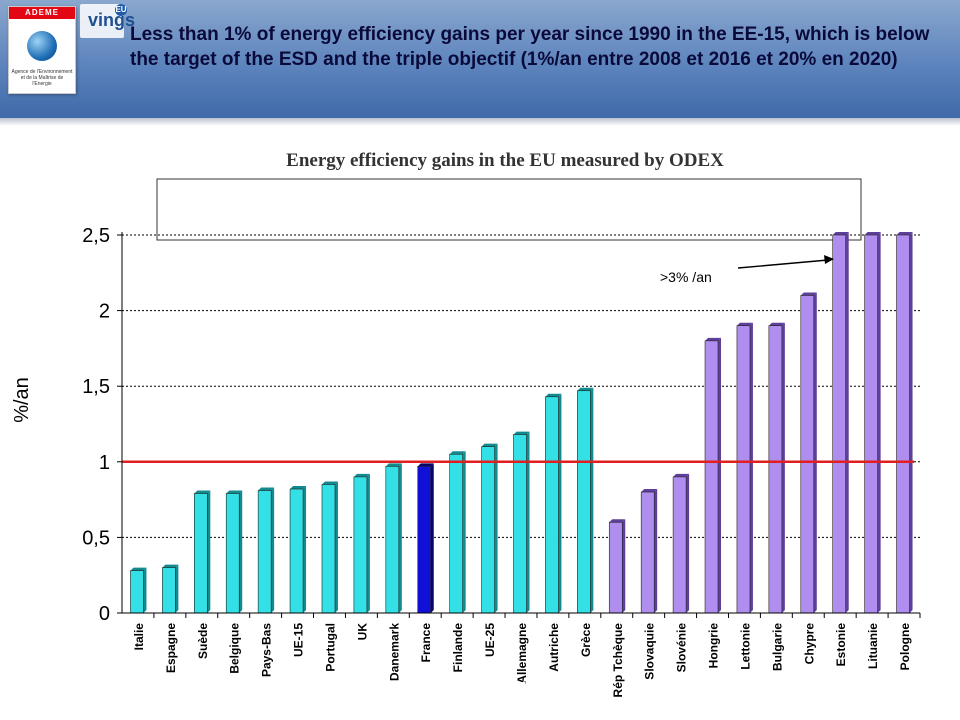  What do you see at coordinates (426, 643) in the screenshot?
I see `x-tick-label: France` at bounding box center [426, 643].